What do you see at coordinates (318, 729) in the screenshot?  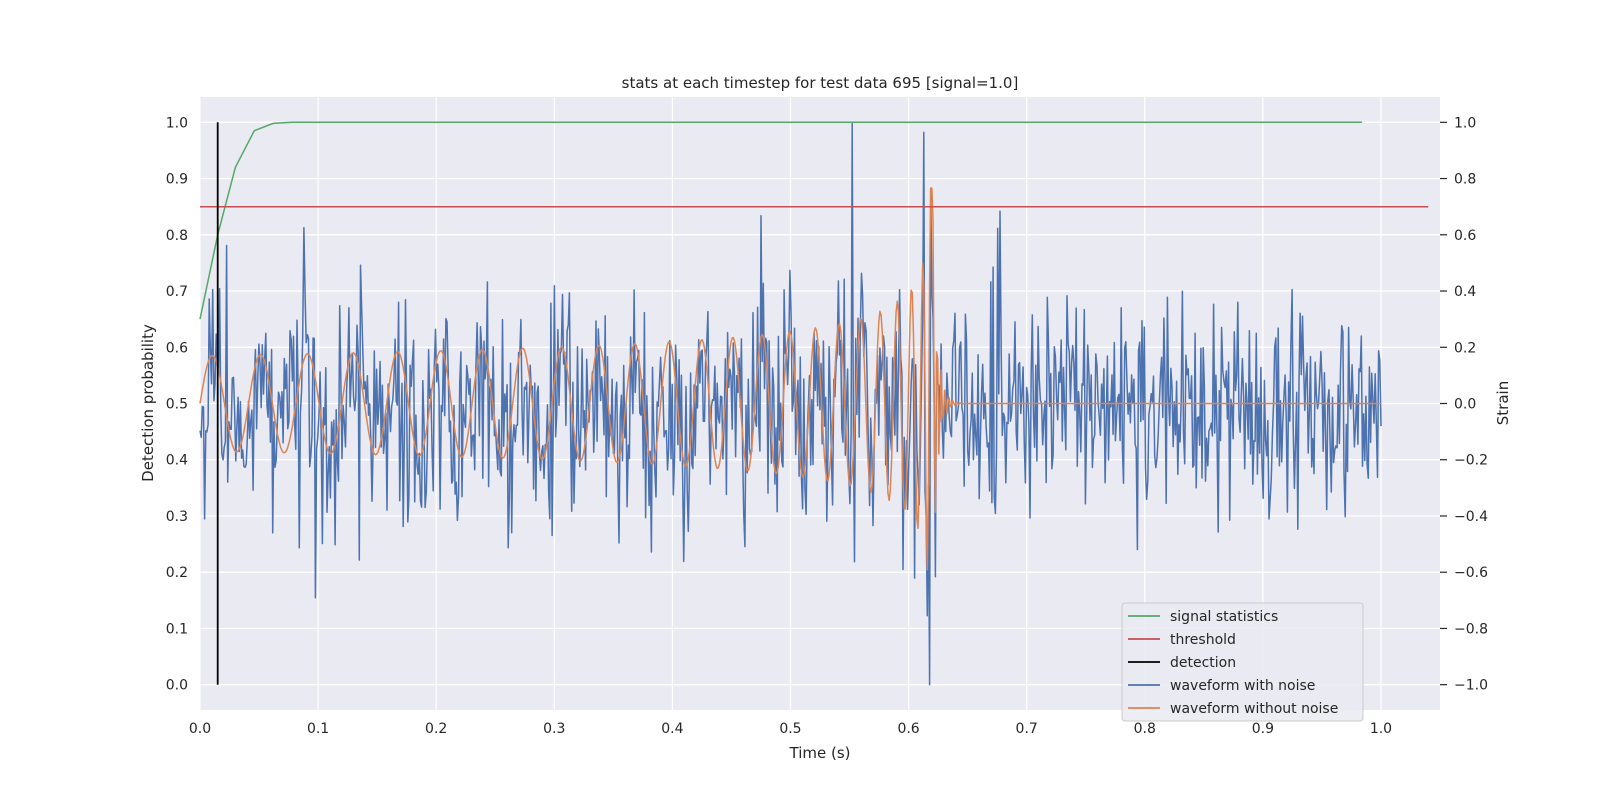 I see `x-tick-label: 0.1` at bounding box center [318, 729].